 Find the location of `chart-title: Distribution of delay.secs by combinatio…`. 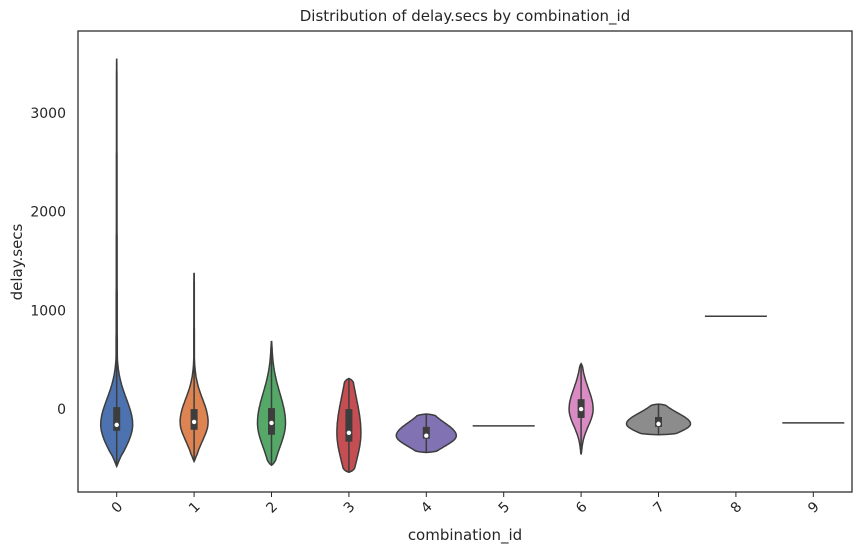

chart-title: Distribution of delay.secs by combinatio… is located at coordinates (465, 16).